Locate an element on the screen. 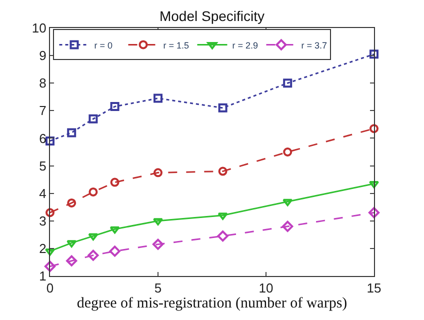 This screenshot has width=424, height=320. x-axis-title: degree of mis-registration (number of warps) is located at coordinates (212, 304).